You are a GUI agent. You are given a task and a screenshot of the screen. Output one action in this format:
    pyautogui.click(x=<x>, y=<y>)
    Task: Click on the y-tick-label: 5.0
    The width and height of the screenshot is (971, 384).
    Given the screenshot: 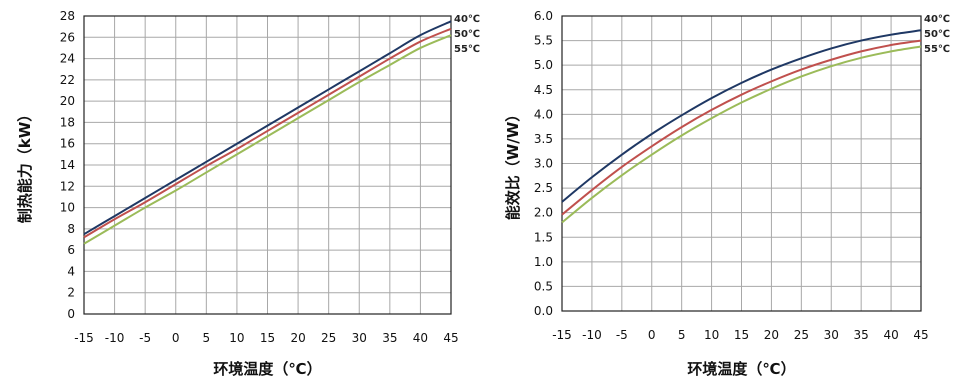 What is the action you would take?
    pyautogui.click(x=543, y=65)
    